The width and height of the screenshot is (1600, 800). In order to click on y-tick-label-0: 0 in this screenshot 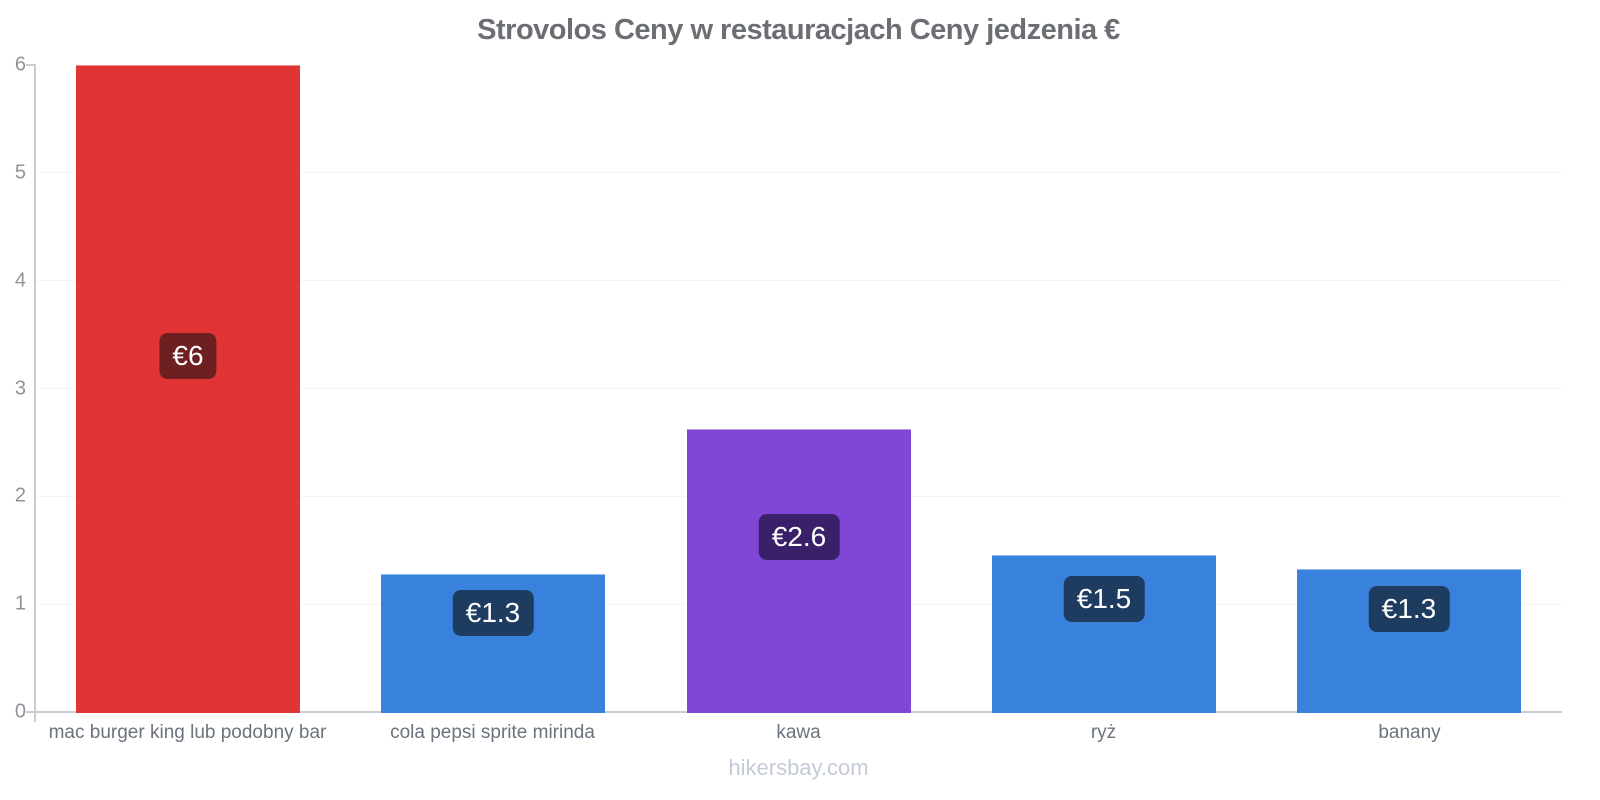, I will do `click(20, 711)`.